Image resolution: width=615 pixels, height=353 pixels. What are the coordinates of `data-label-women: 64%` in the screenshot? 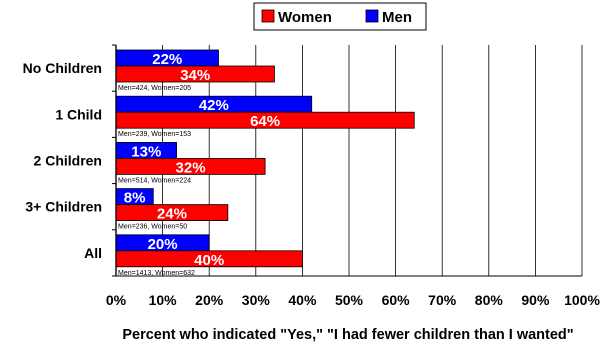 It's located at (265, 121).